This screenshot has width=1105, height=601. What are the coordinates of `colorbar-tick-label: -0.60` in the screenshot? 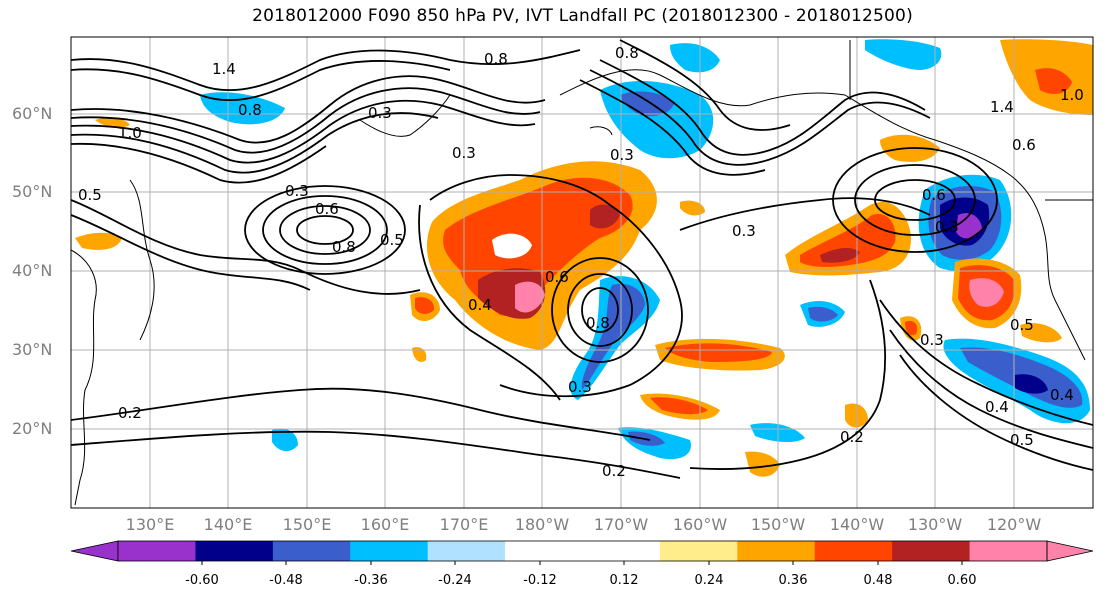 It's located at (202, 580).